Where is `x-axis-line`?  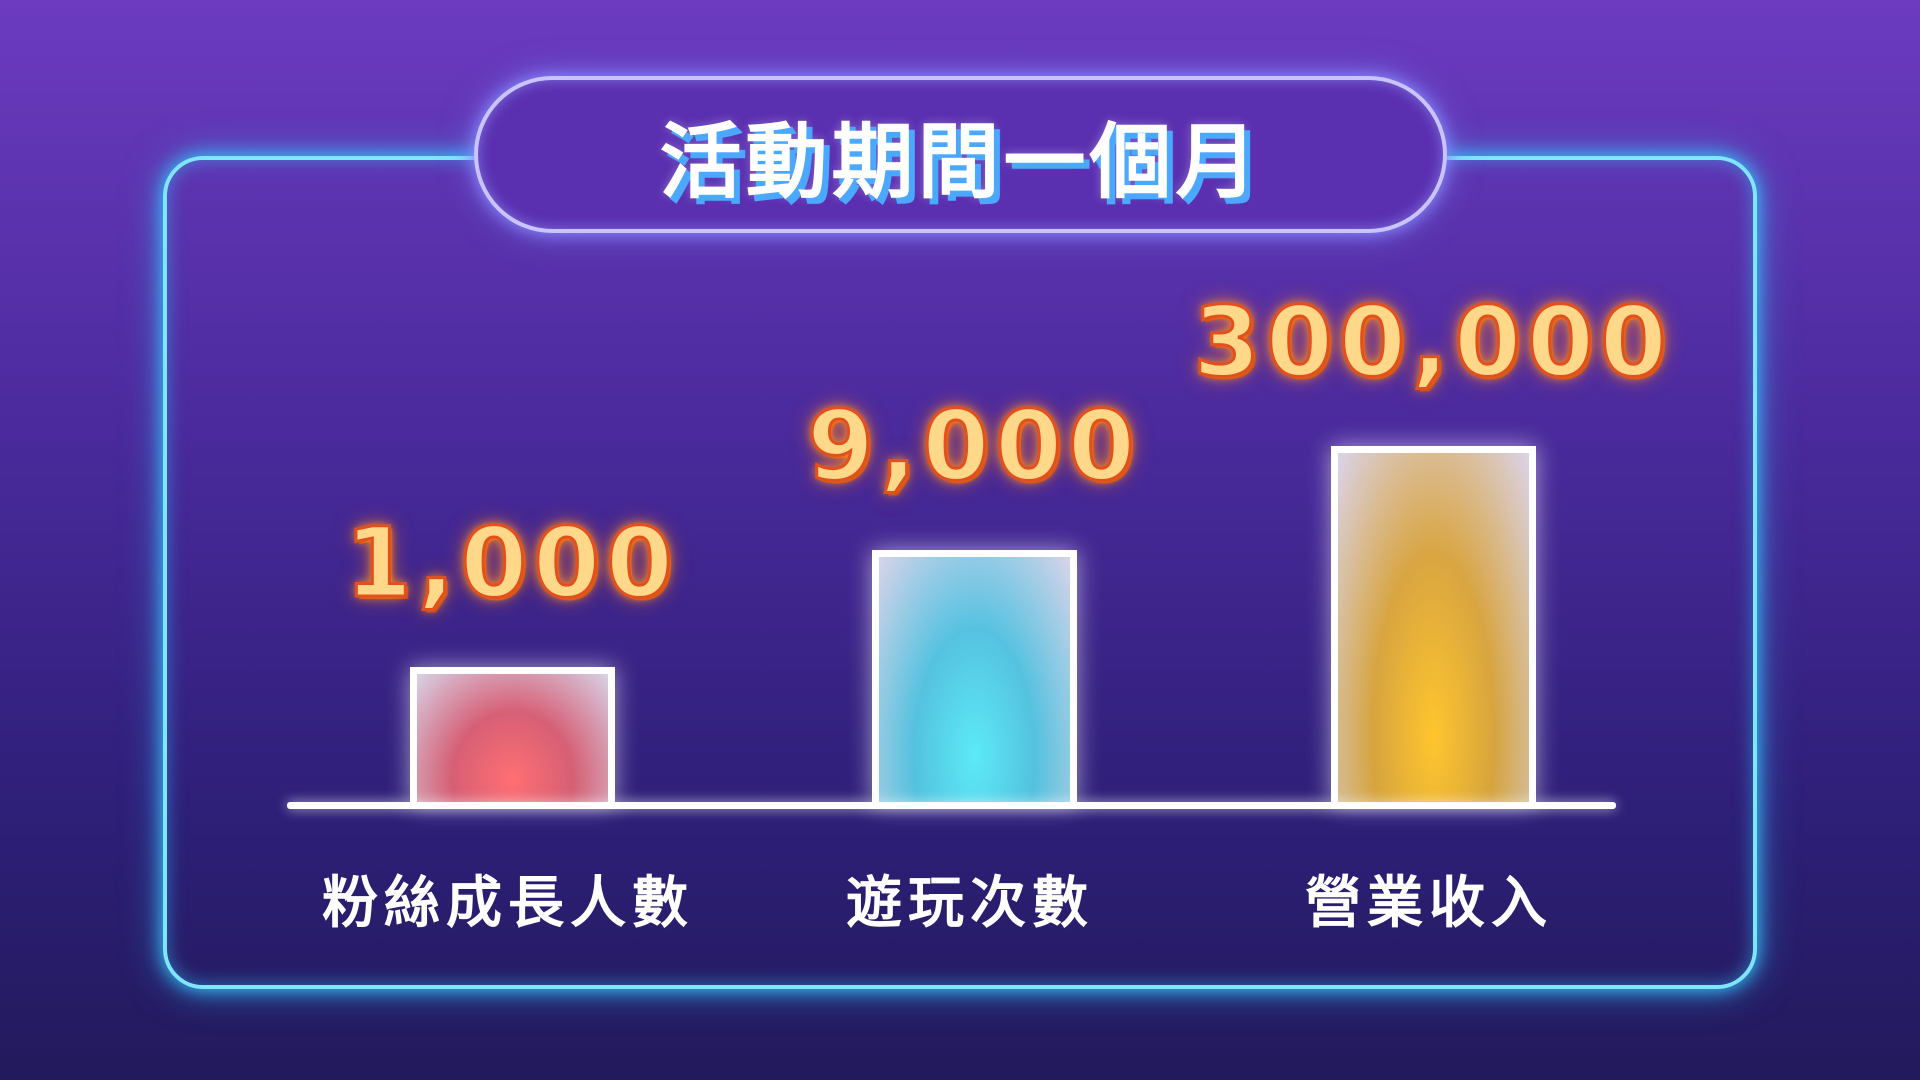 x-axis-line is located at coordinates (951, 805).